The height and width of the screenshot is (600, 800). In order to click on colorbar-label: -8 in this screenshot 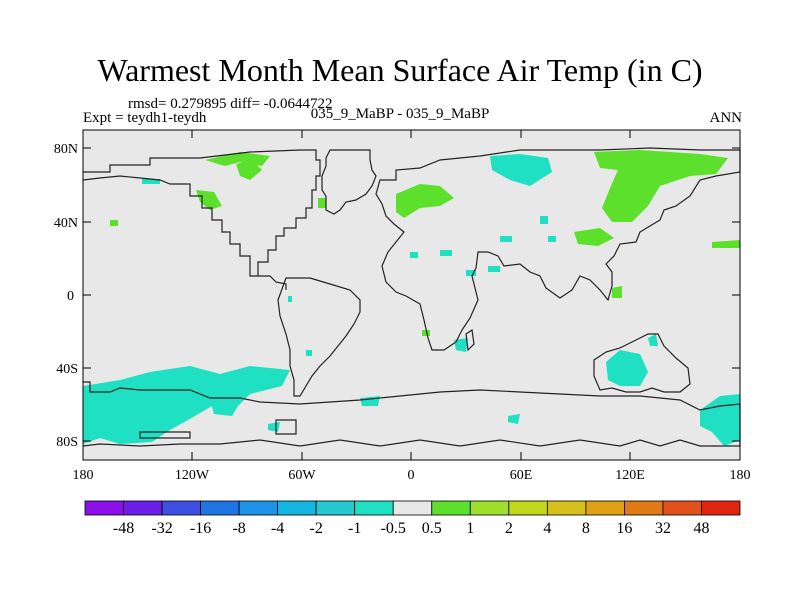, I will do `click(238, 528)`.